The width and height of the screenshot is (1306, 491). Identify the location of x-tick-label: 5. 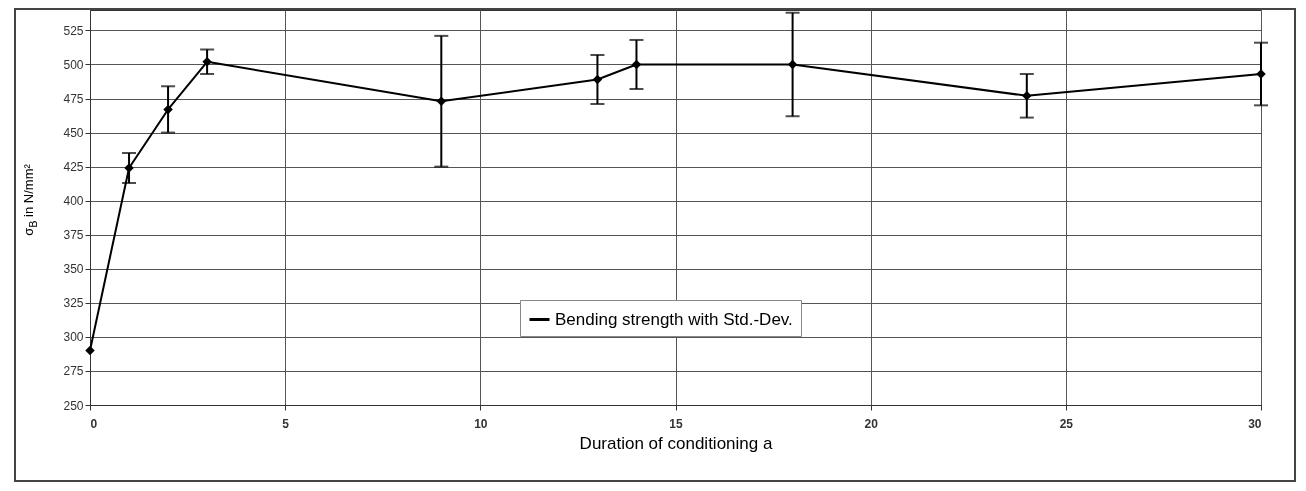
(286, 423).